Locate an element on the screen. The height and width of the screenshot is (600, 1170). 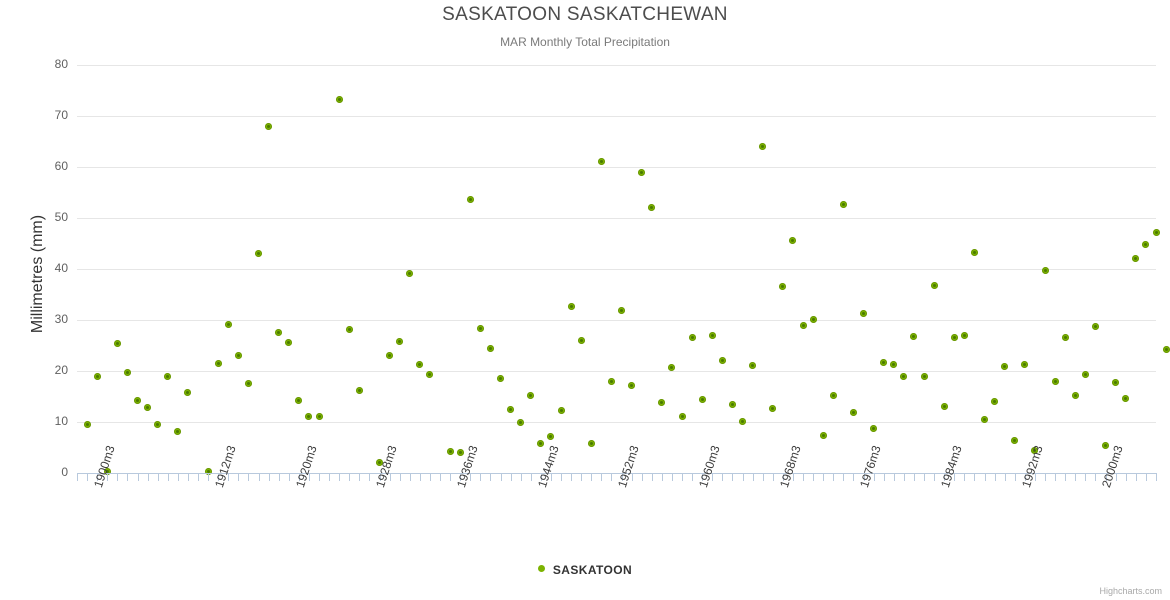
highcharts-credit: Highcharts.com is located at coordinates (1130, 591).